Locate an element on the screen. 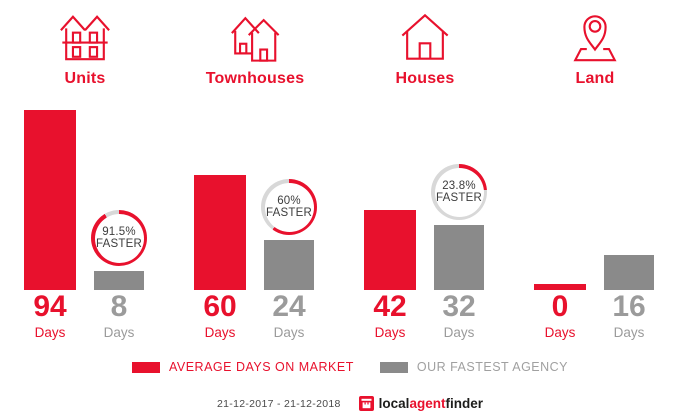 The width and height of the screenshot is (700, 420). localagentfinder-logo: localagentfinder is located at coordinates (420, 403).